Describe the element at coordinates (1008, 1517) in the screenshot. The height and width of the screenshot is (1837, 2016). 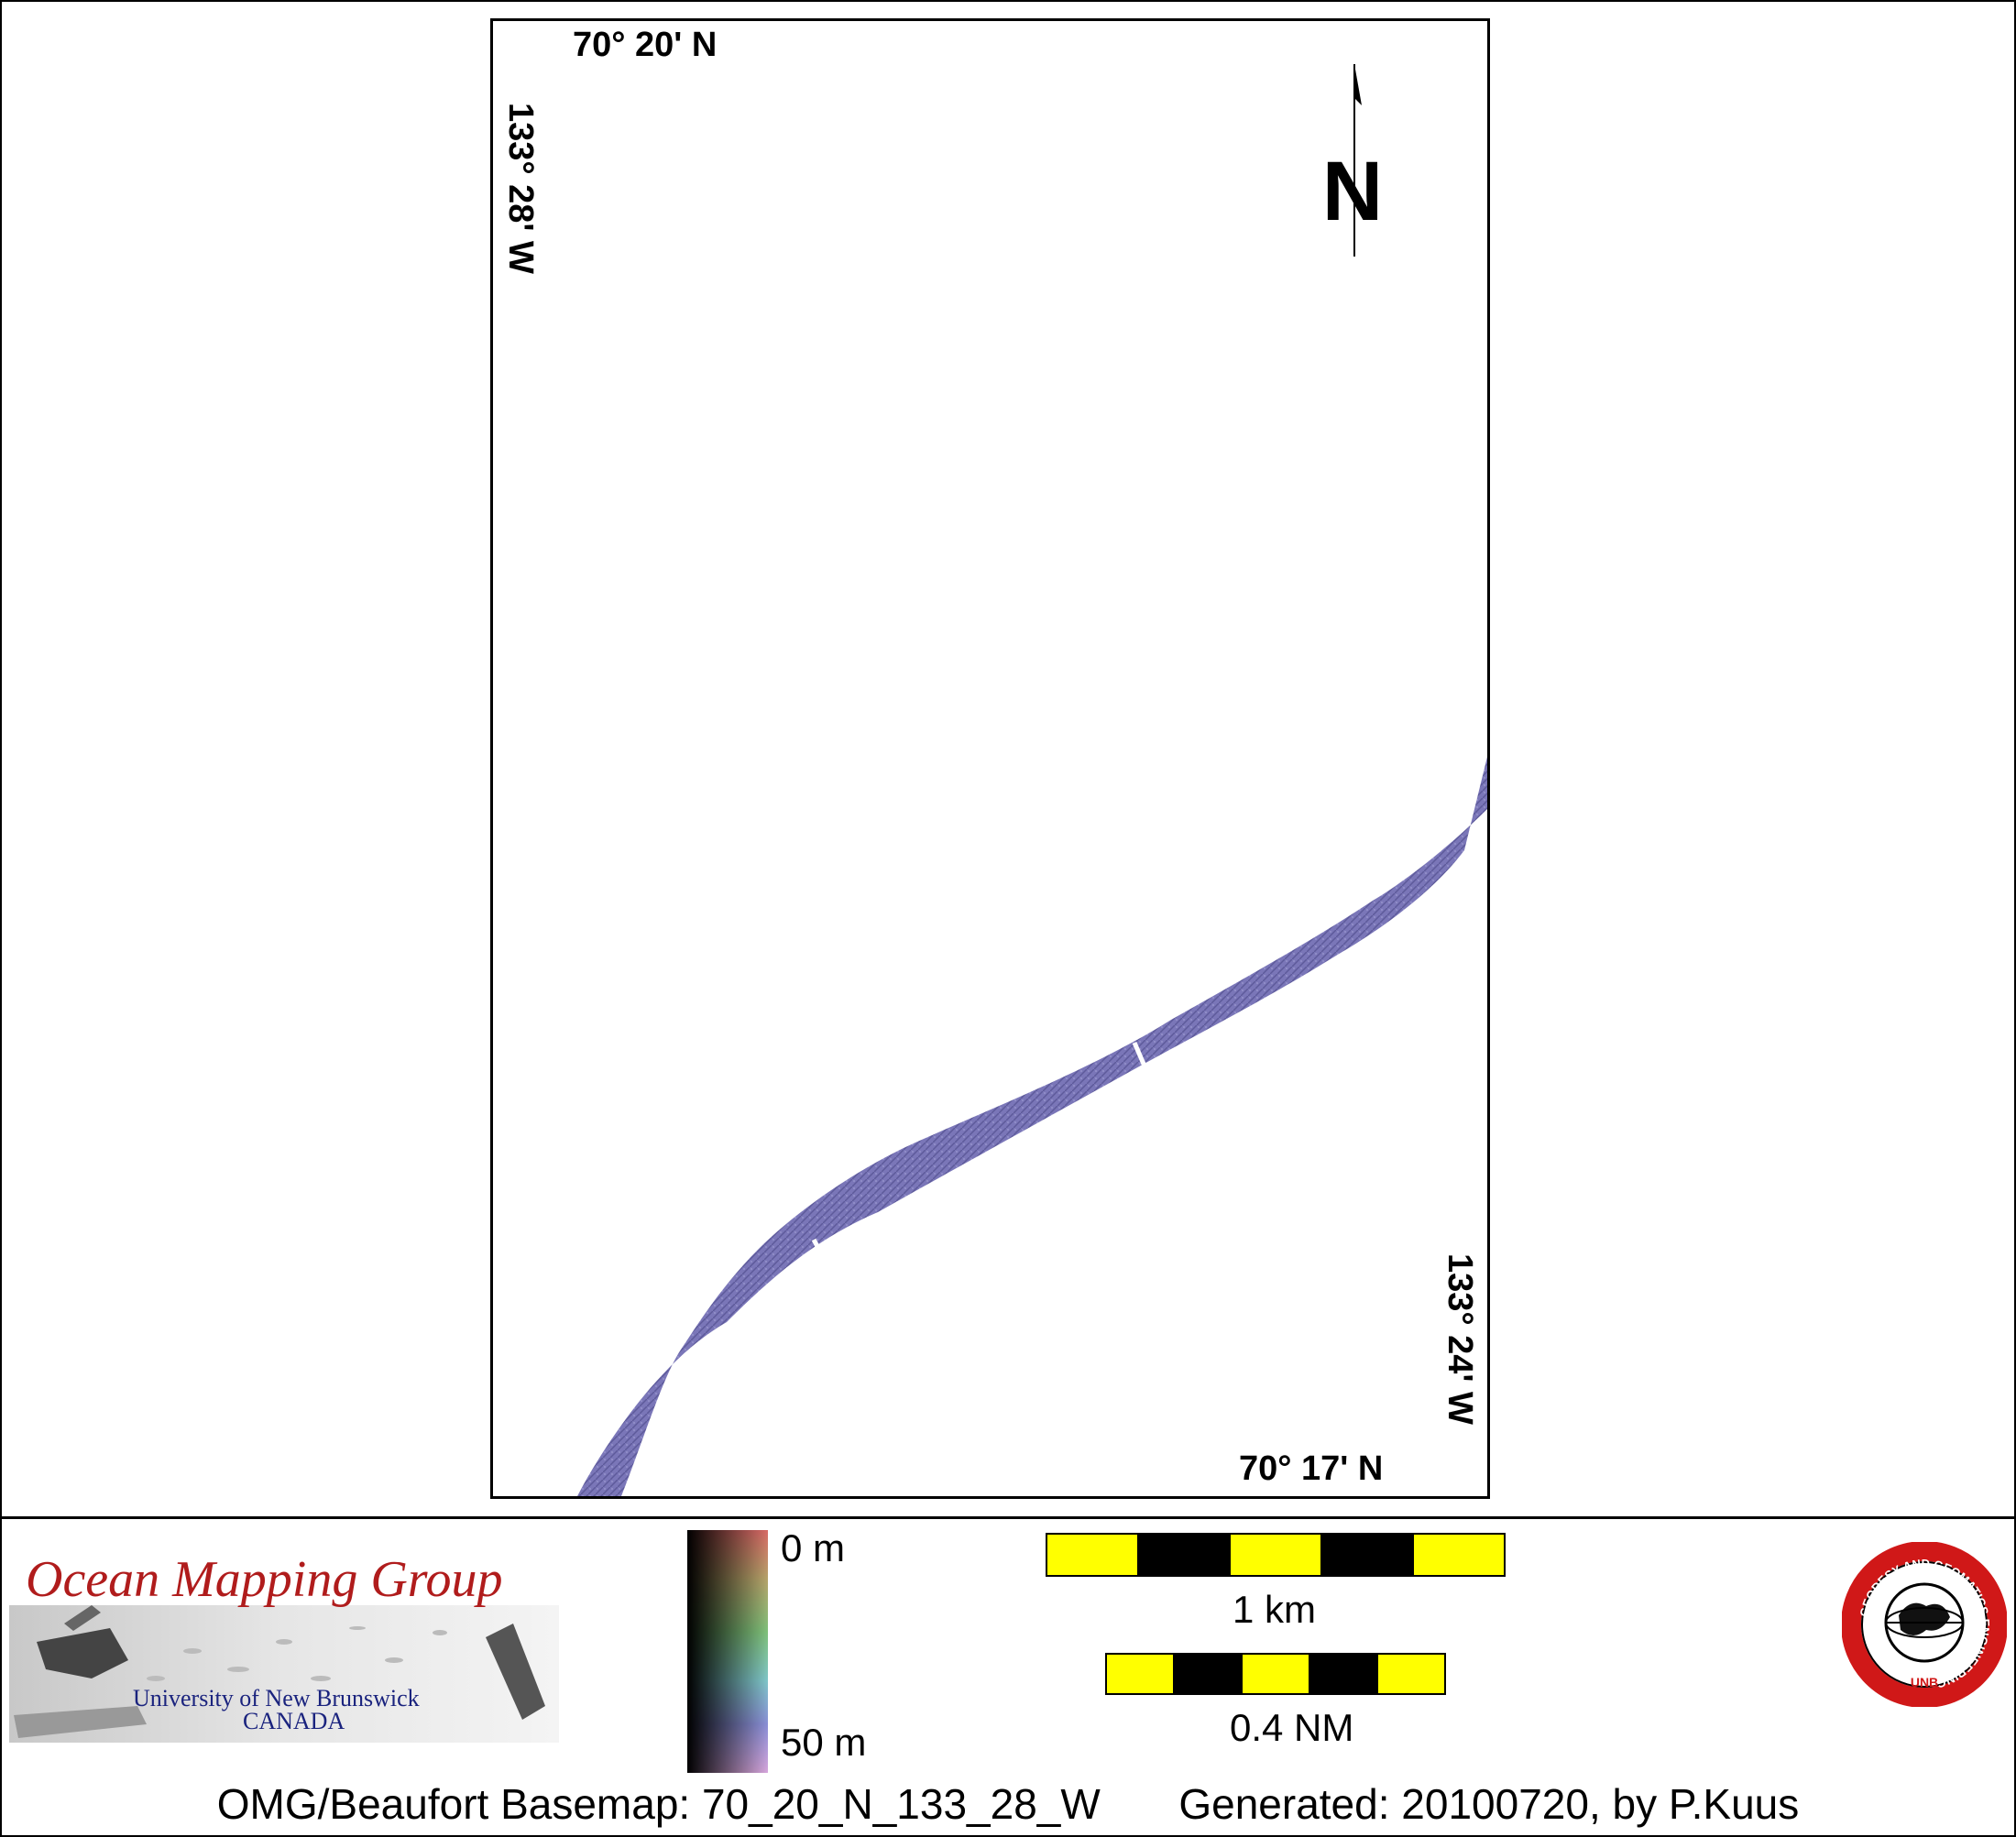
I see `footer-divider` at that location.